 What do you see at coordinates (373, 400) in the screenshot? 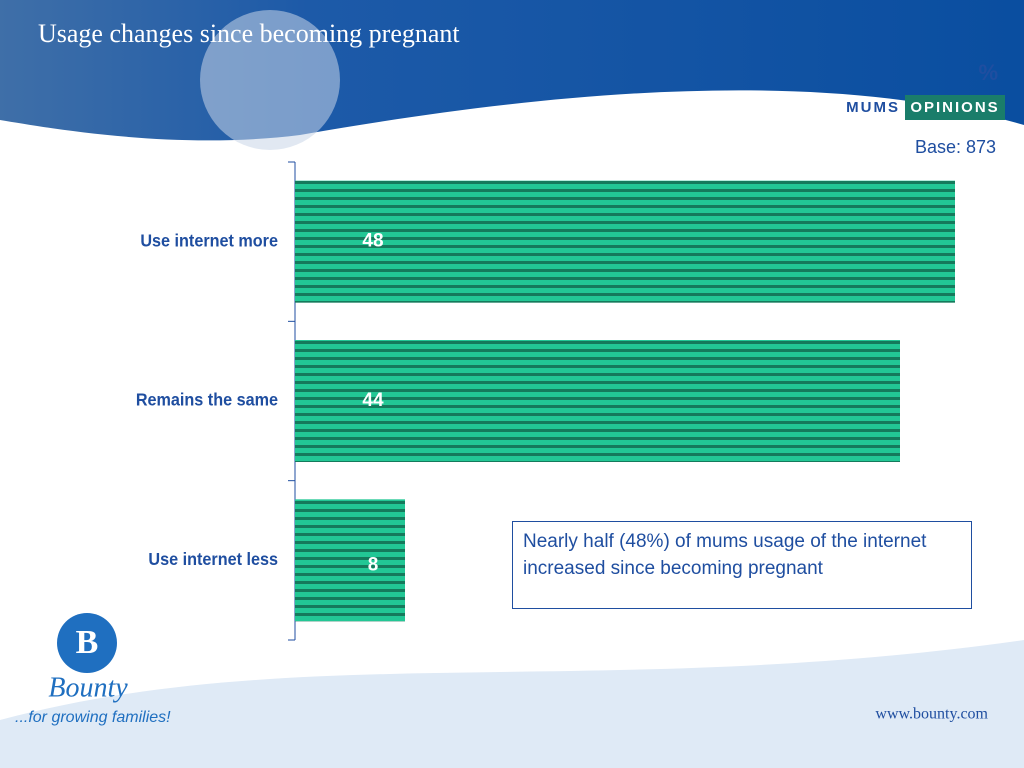
I see `value-label: 44` at bounding box center [373, 400].